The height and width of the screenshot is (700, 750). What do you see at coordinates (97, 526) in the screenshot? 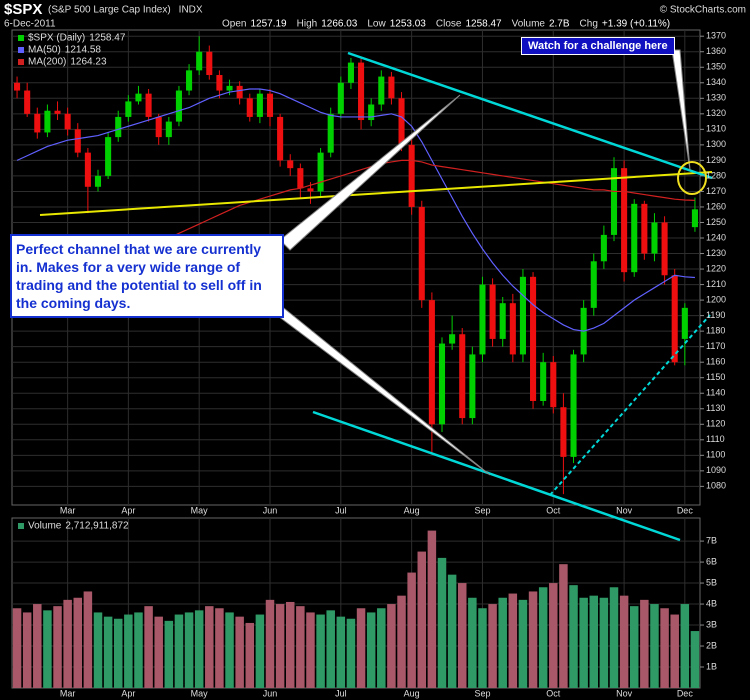
I see `legend-value: 2,712,911,872` at bounding box center [97, 526].